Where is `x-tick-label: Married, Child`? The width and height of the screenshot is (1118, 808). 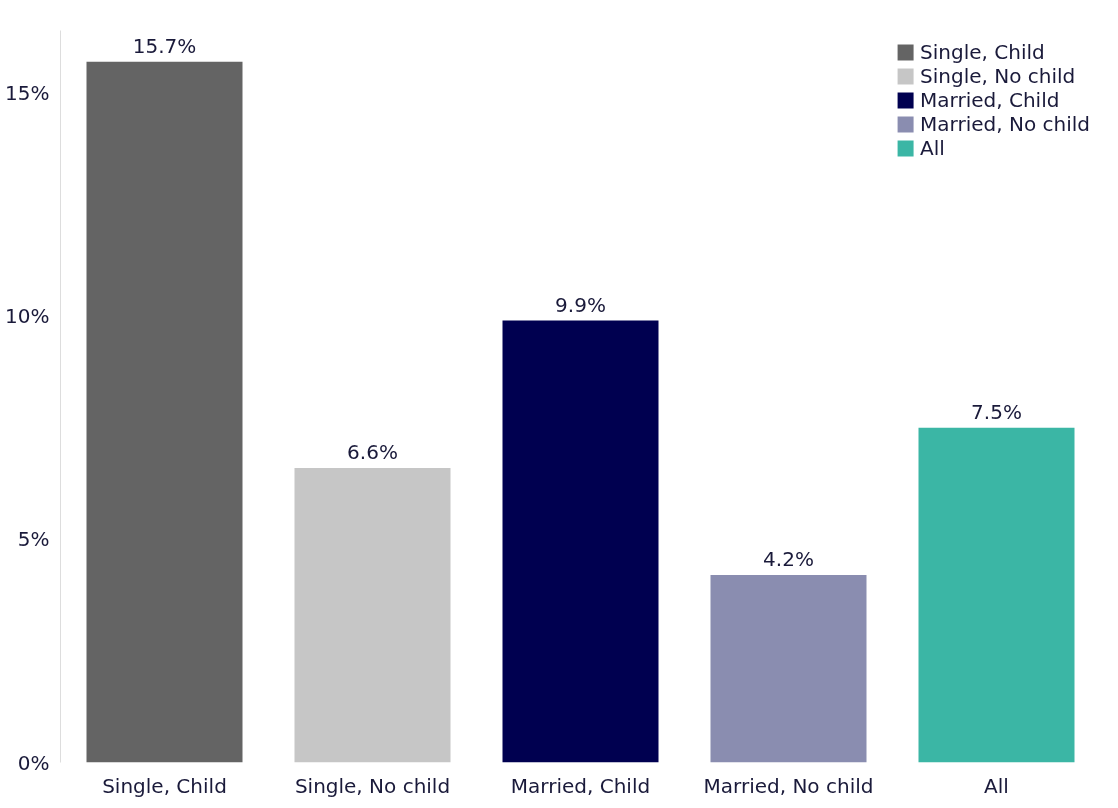 x-tick-label: Married, Child is located at coordinates (580, 785).